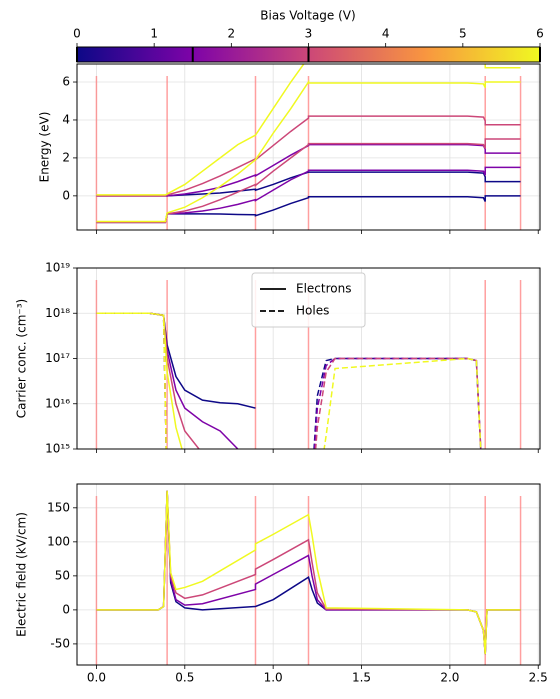 The height and width of the screenshot is (699, 560). What do you see at coordinates (62, 575) in the screenshot?
I see `y-tick-label: 50` at bounding box center [62, 575].